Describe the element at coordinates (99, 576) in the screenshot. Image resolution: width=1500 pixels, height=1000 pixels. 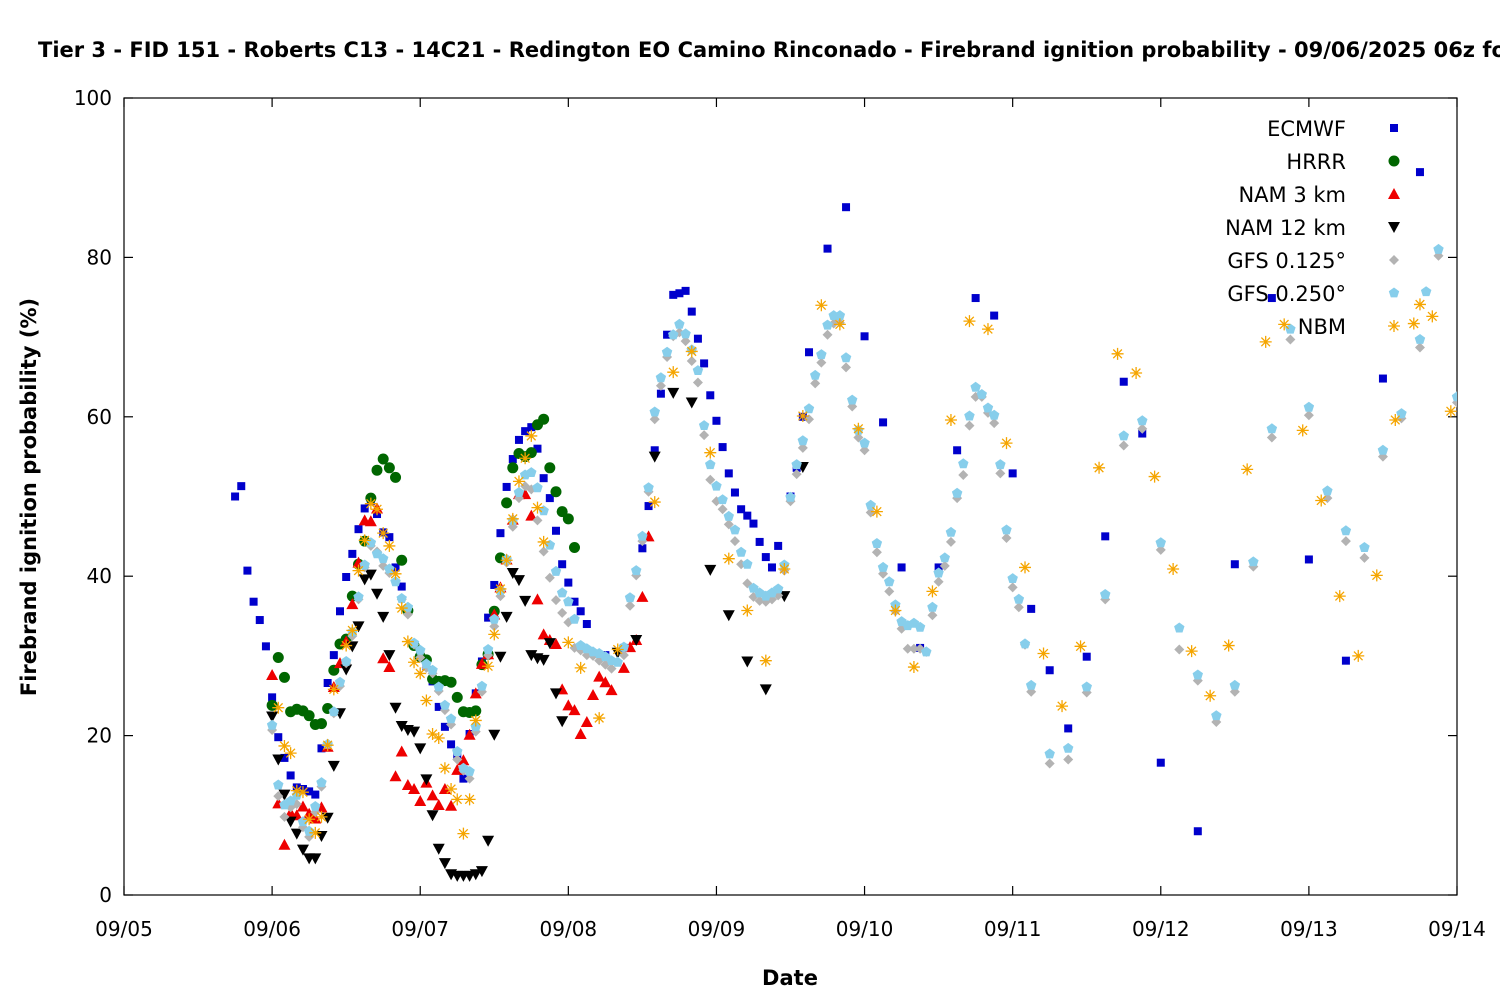
I see `y-tick-label: 40` at that location.